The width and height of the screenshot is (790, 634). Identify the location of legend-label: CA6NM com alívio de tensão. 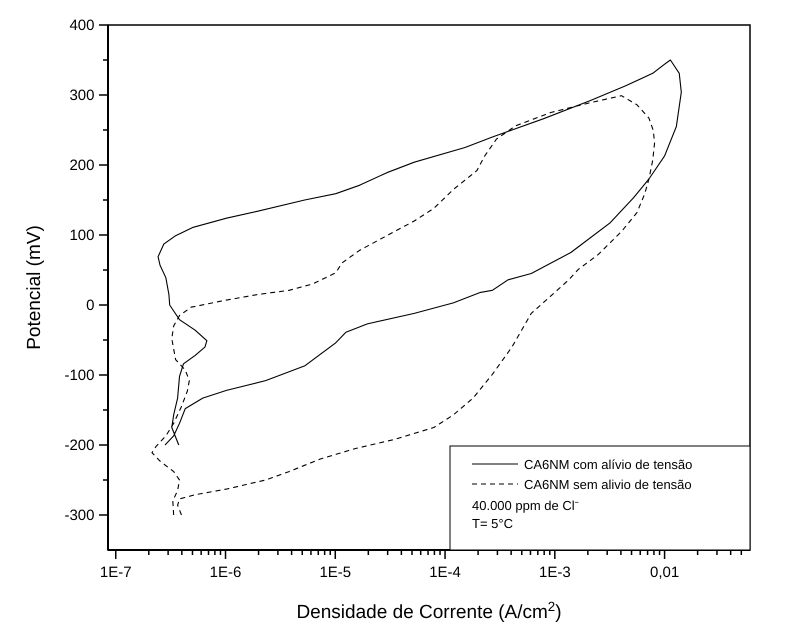
(608, 464).